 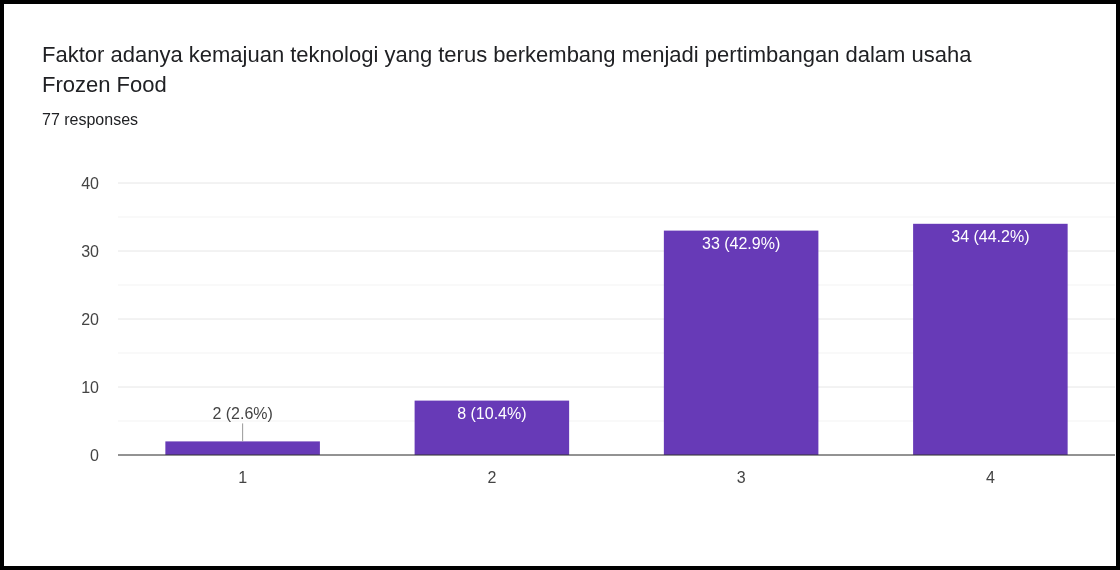 What do you see at coordinates (990, 477) in the screenshot?
I see `x-tick-label: 4` at bounding box center [990, 477].